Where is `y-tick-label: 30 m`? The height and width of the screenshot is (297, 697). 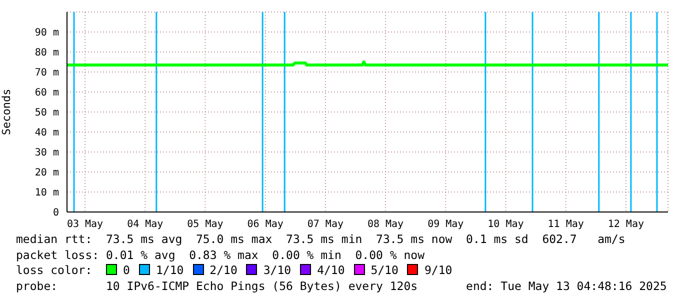 y-tick-label: 30 m is located at coordinates (46, 153).